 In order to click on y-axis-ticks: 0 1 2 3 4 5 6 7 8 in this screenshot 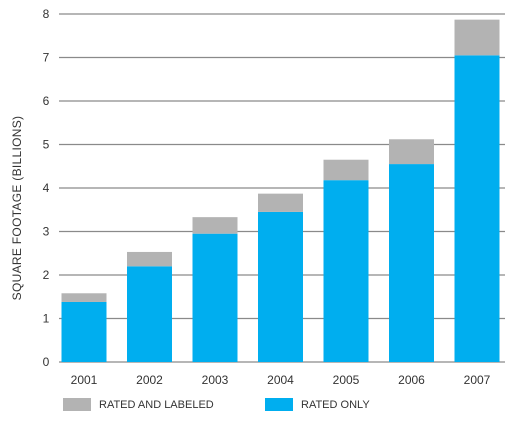, I will do `click(46, 188)`.